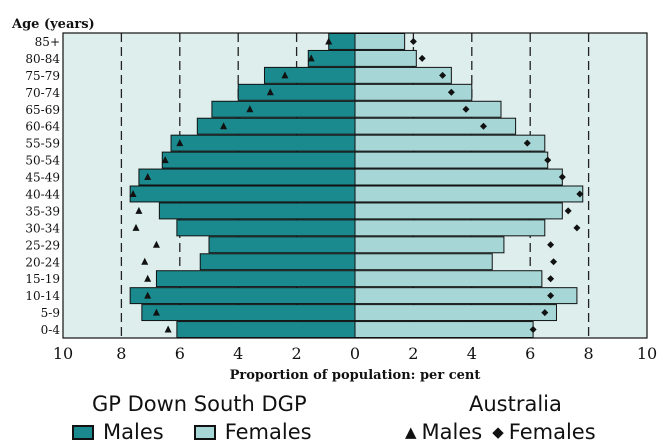 The height and width of the screenshot is (446, 657). What do you see at coordinates (42, 59) in the screenshot?
I see `age-group-label: 80-84` at bounding box center [42, 59].